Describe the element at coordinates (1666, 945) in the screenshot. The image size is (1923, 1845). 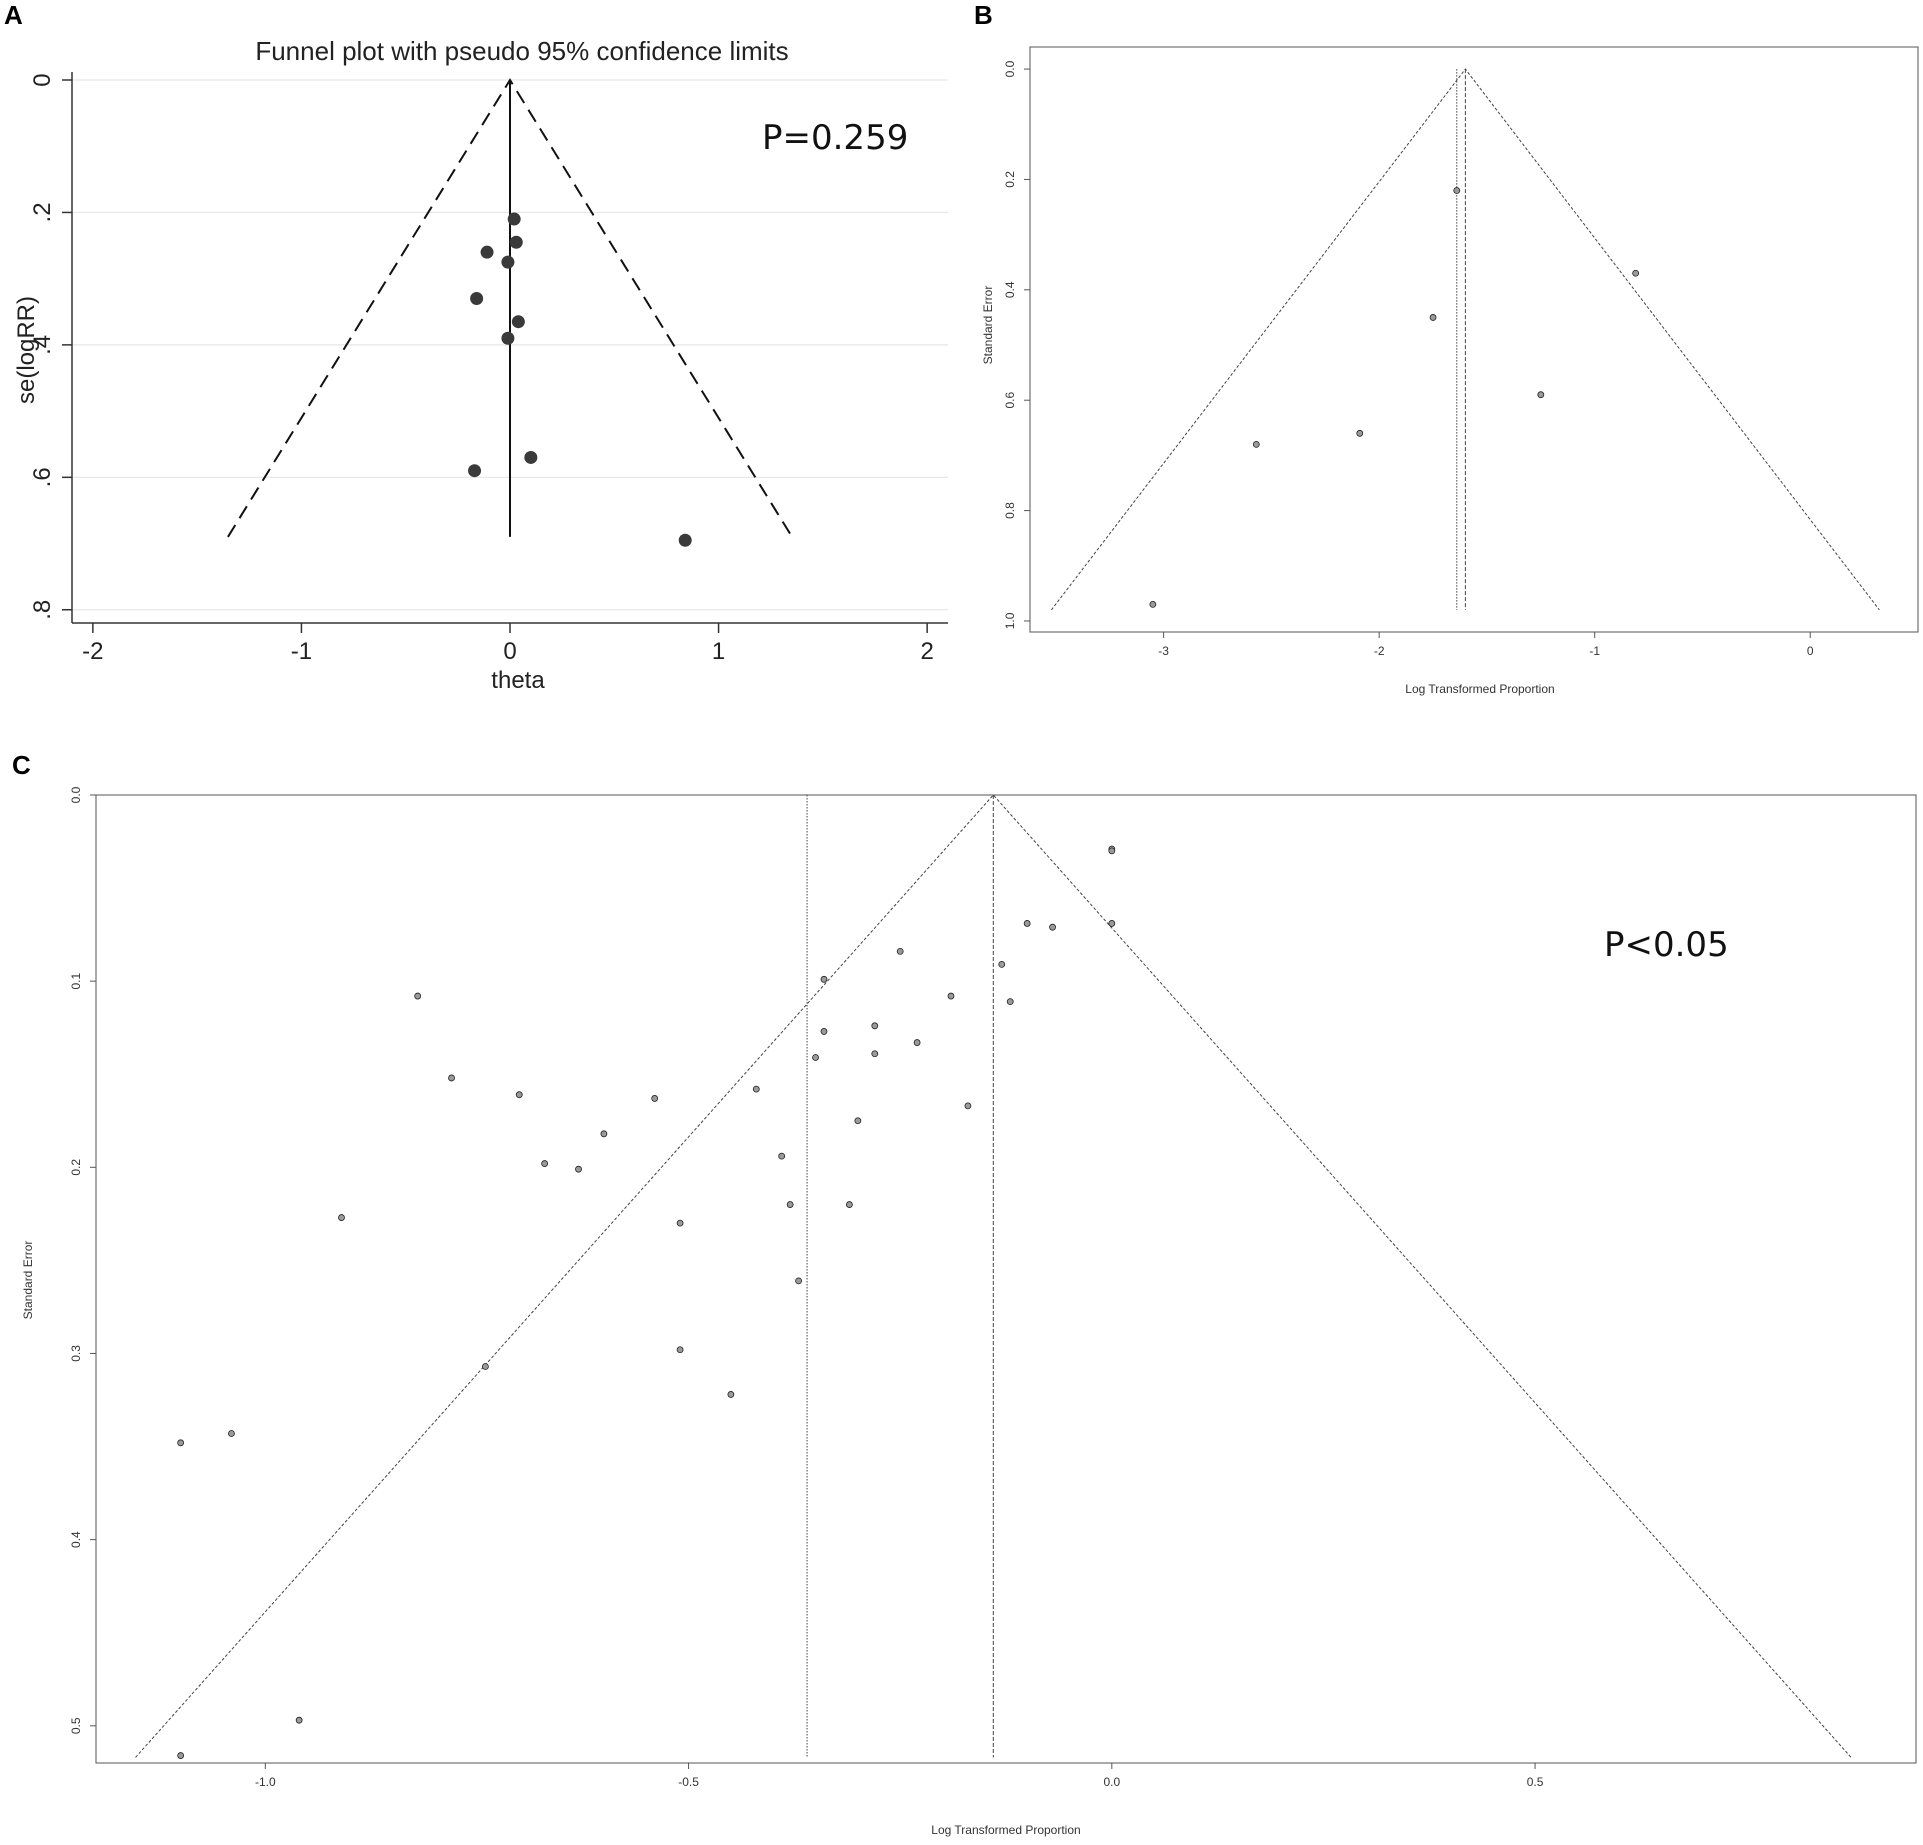
I see `panel-c-p-value: P<0.05` at that location.